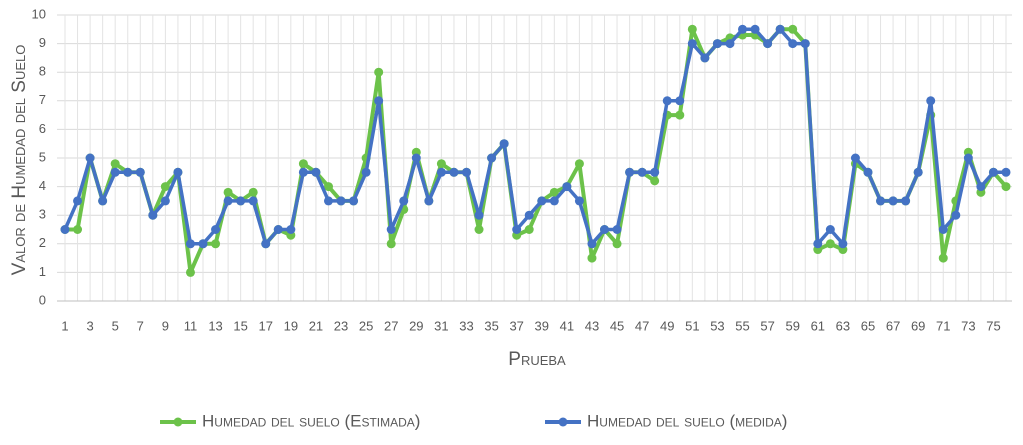  What do you see at coordinates (993, 325) in the screenshot?
I see `x-tick-label: 75` at bounding box center [993, 325].